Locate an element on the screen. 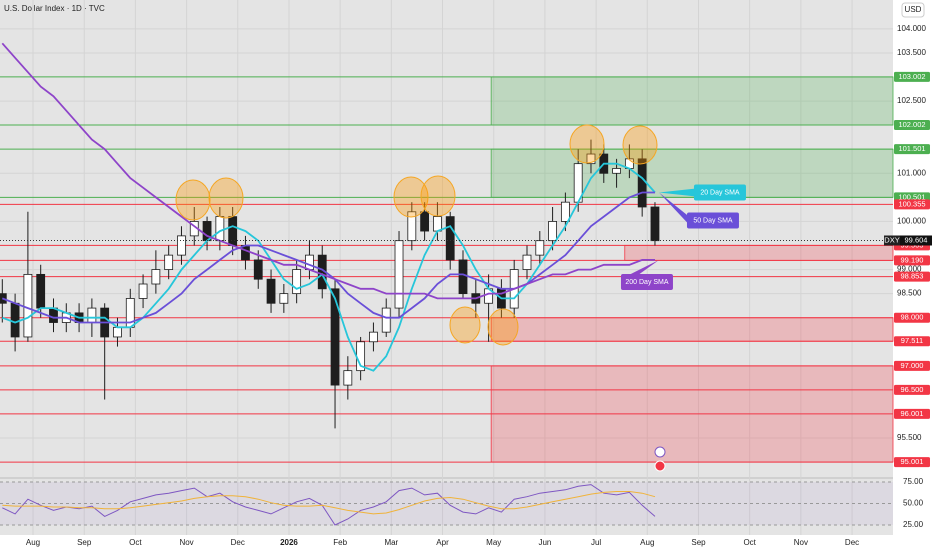  rsi-line is located at coordinates (329, 503).